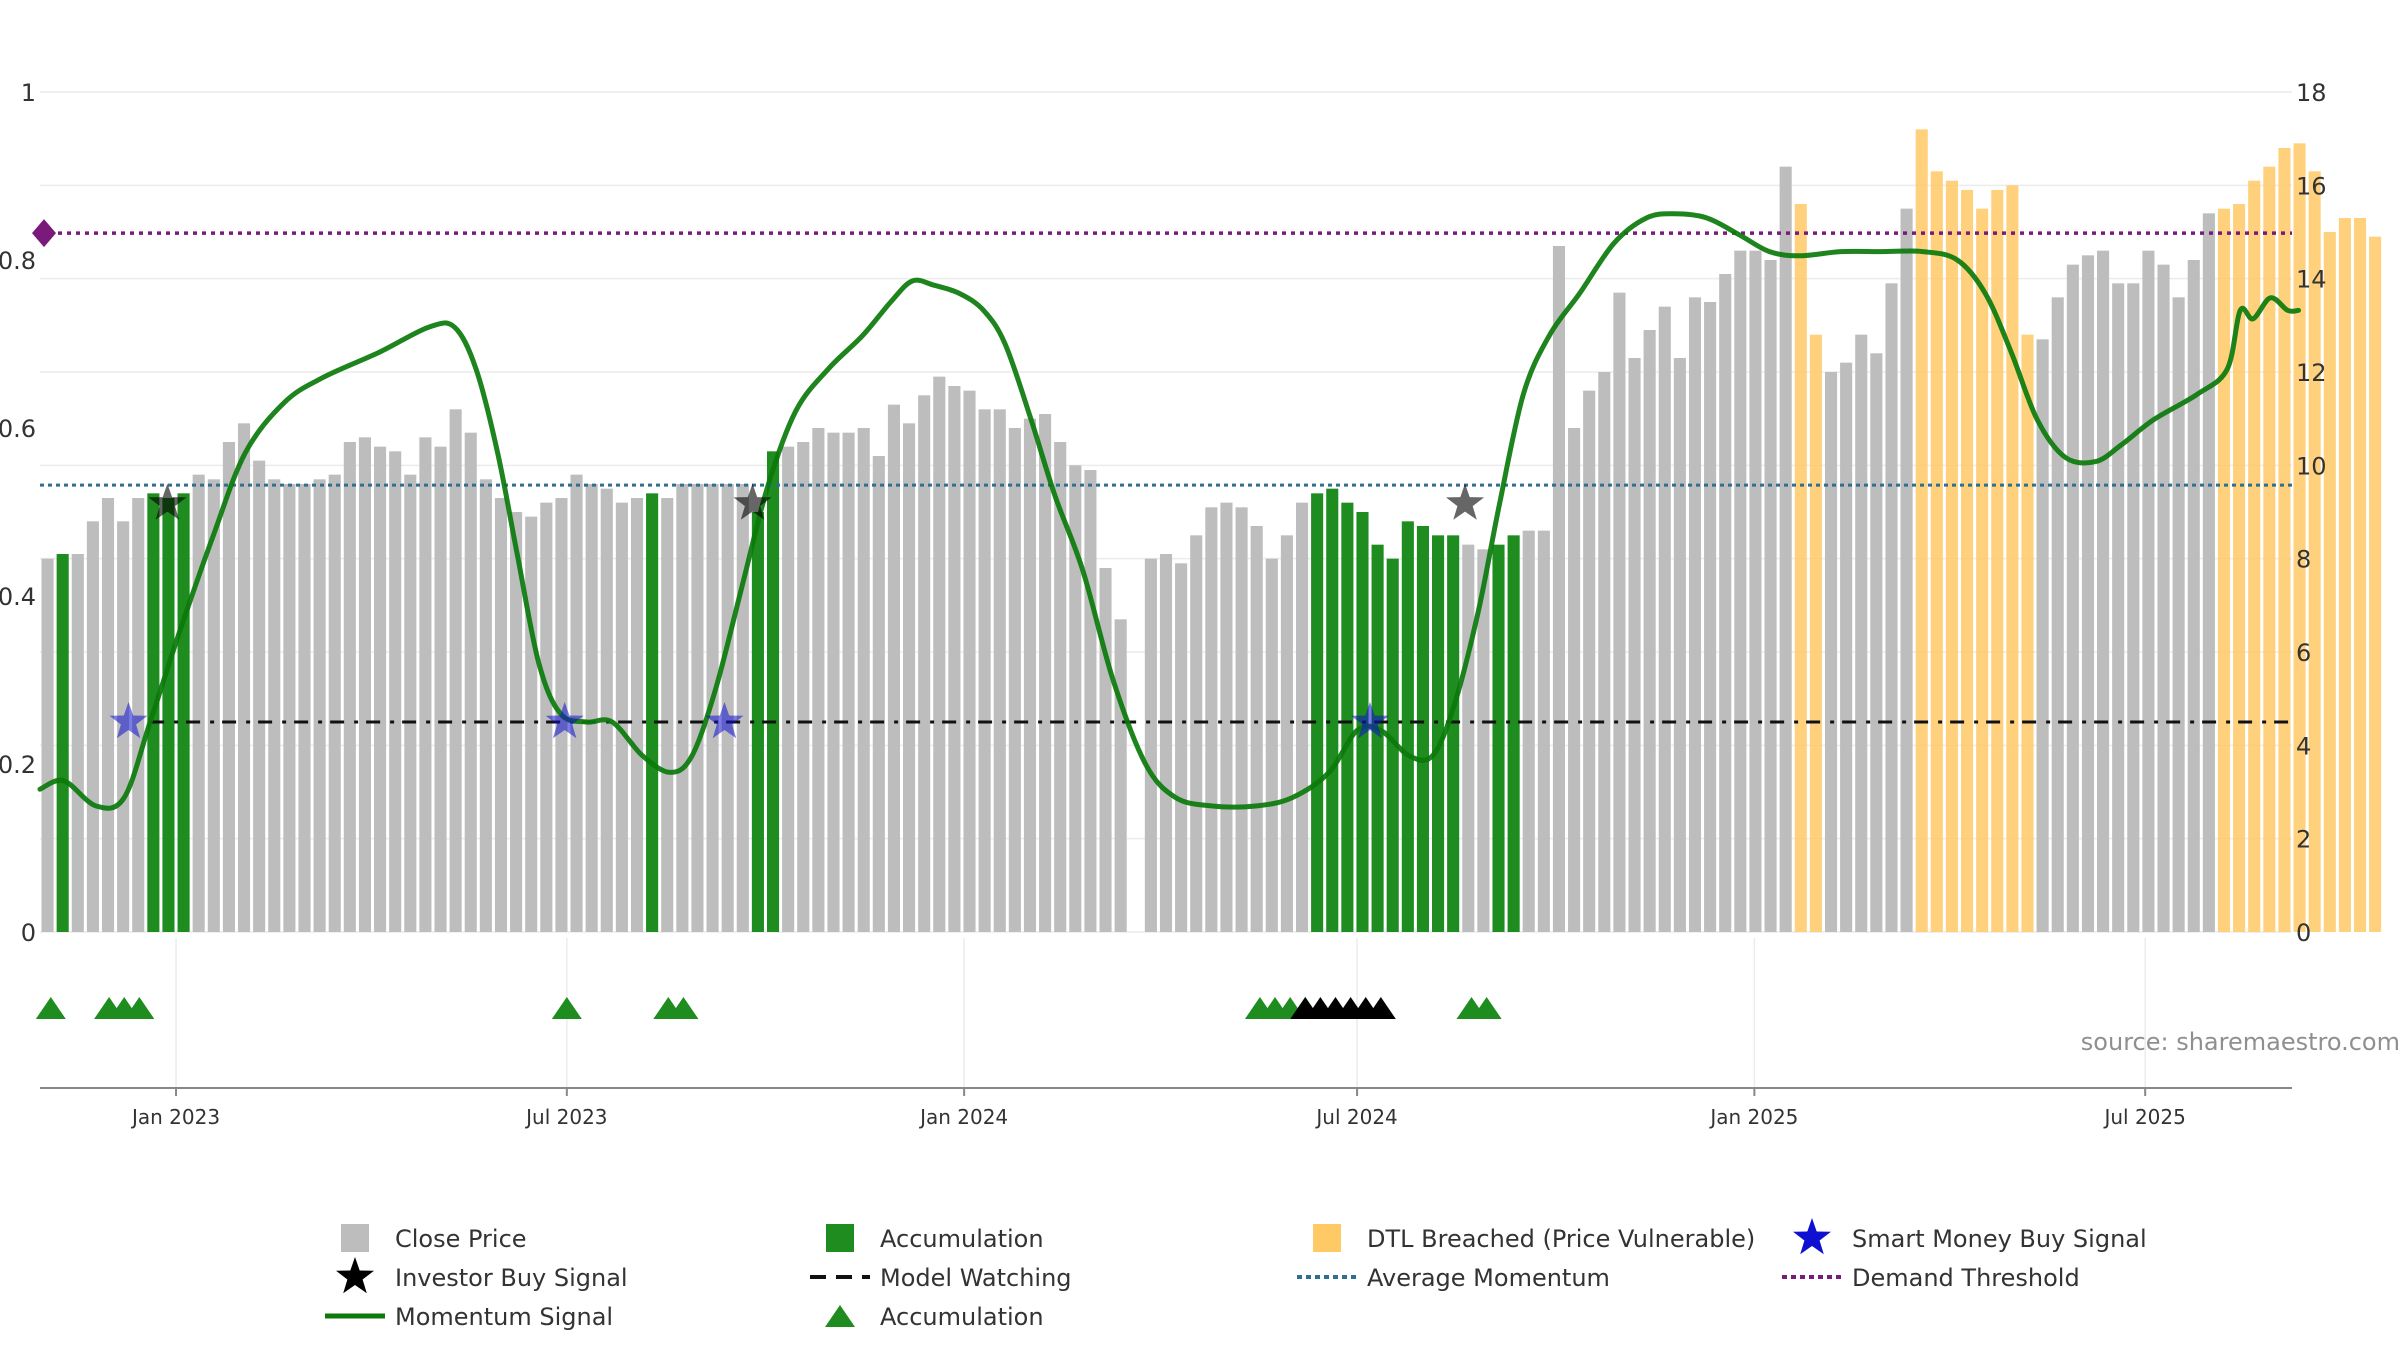  I want to click on right-axis-tick-label: 18, so click(2311, 93).